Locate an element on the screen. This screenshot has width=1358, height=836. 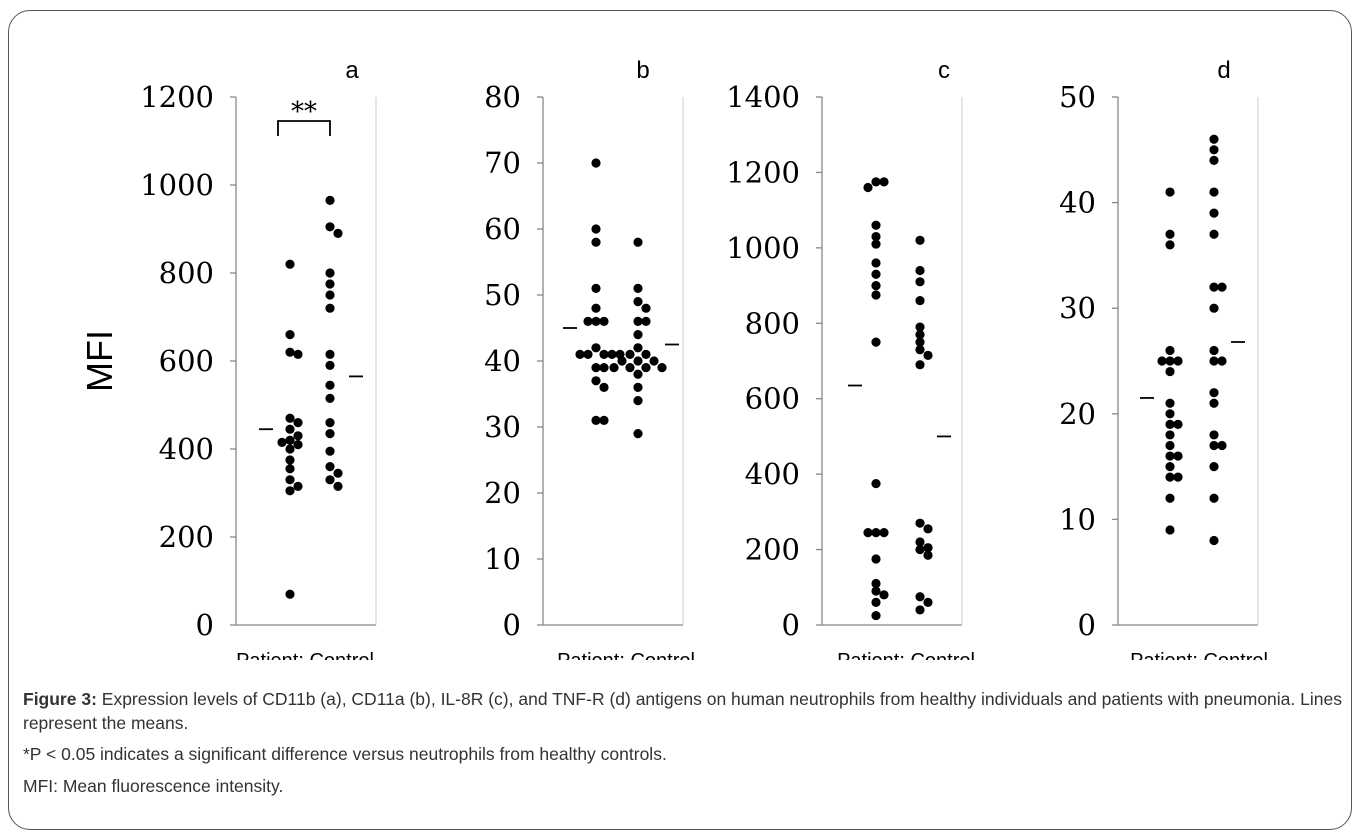
panel-letter-b: b is located at coordinates (642, 70).